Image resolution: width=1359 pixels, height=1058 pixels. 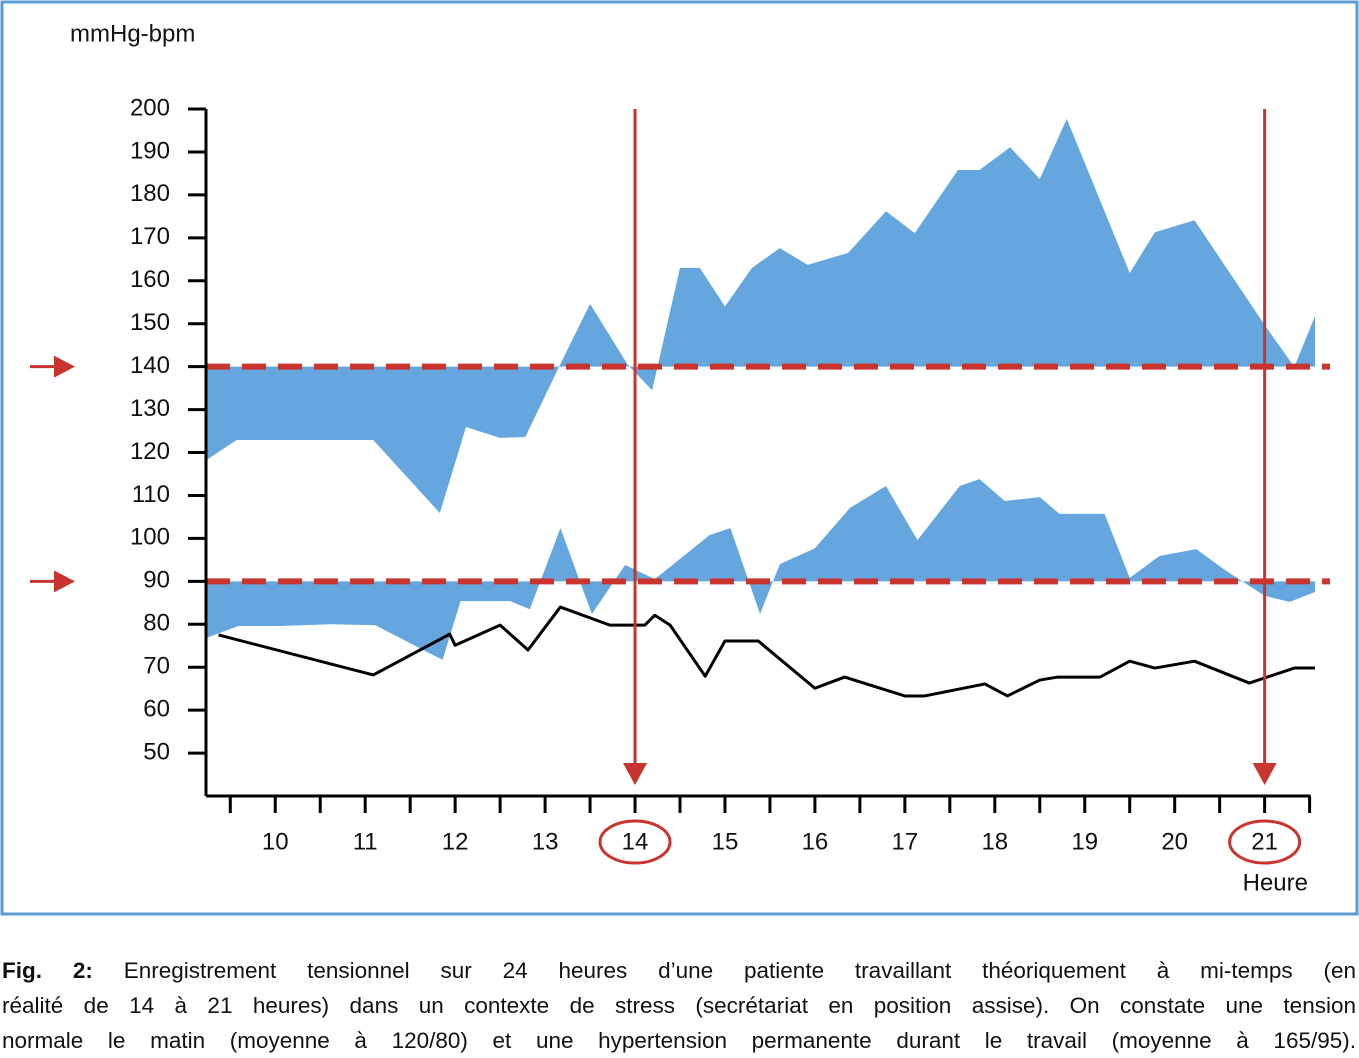 What do you see at coordinates (150, 236) in the screenshot?
I see `y-tick-label: 170` at bounding box center [150, 236].